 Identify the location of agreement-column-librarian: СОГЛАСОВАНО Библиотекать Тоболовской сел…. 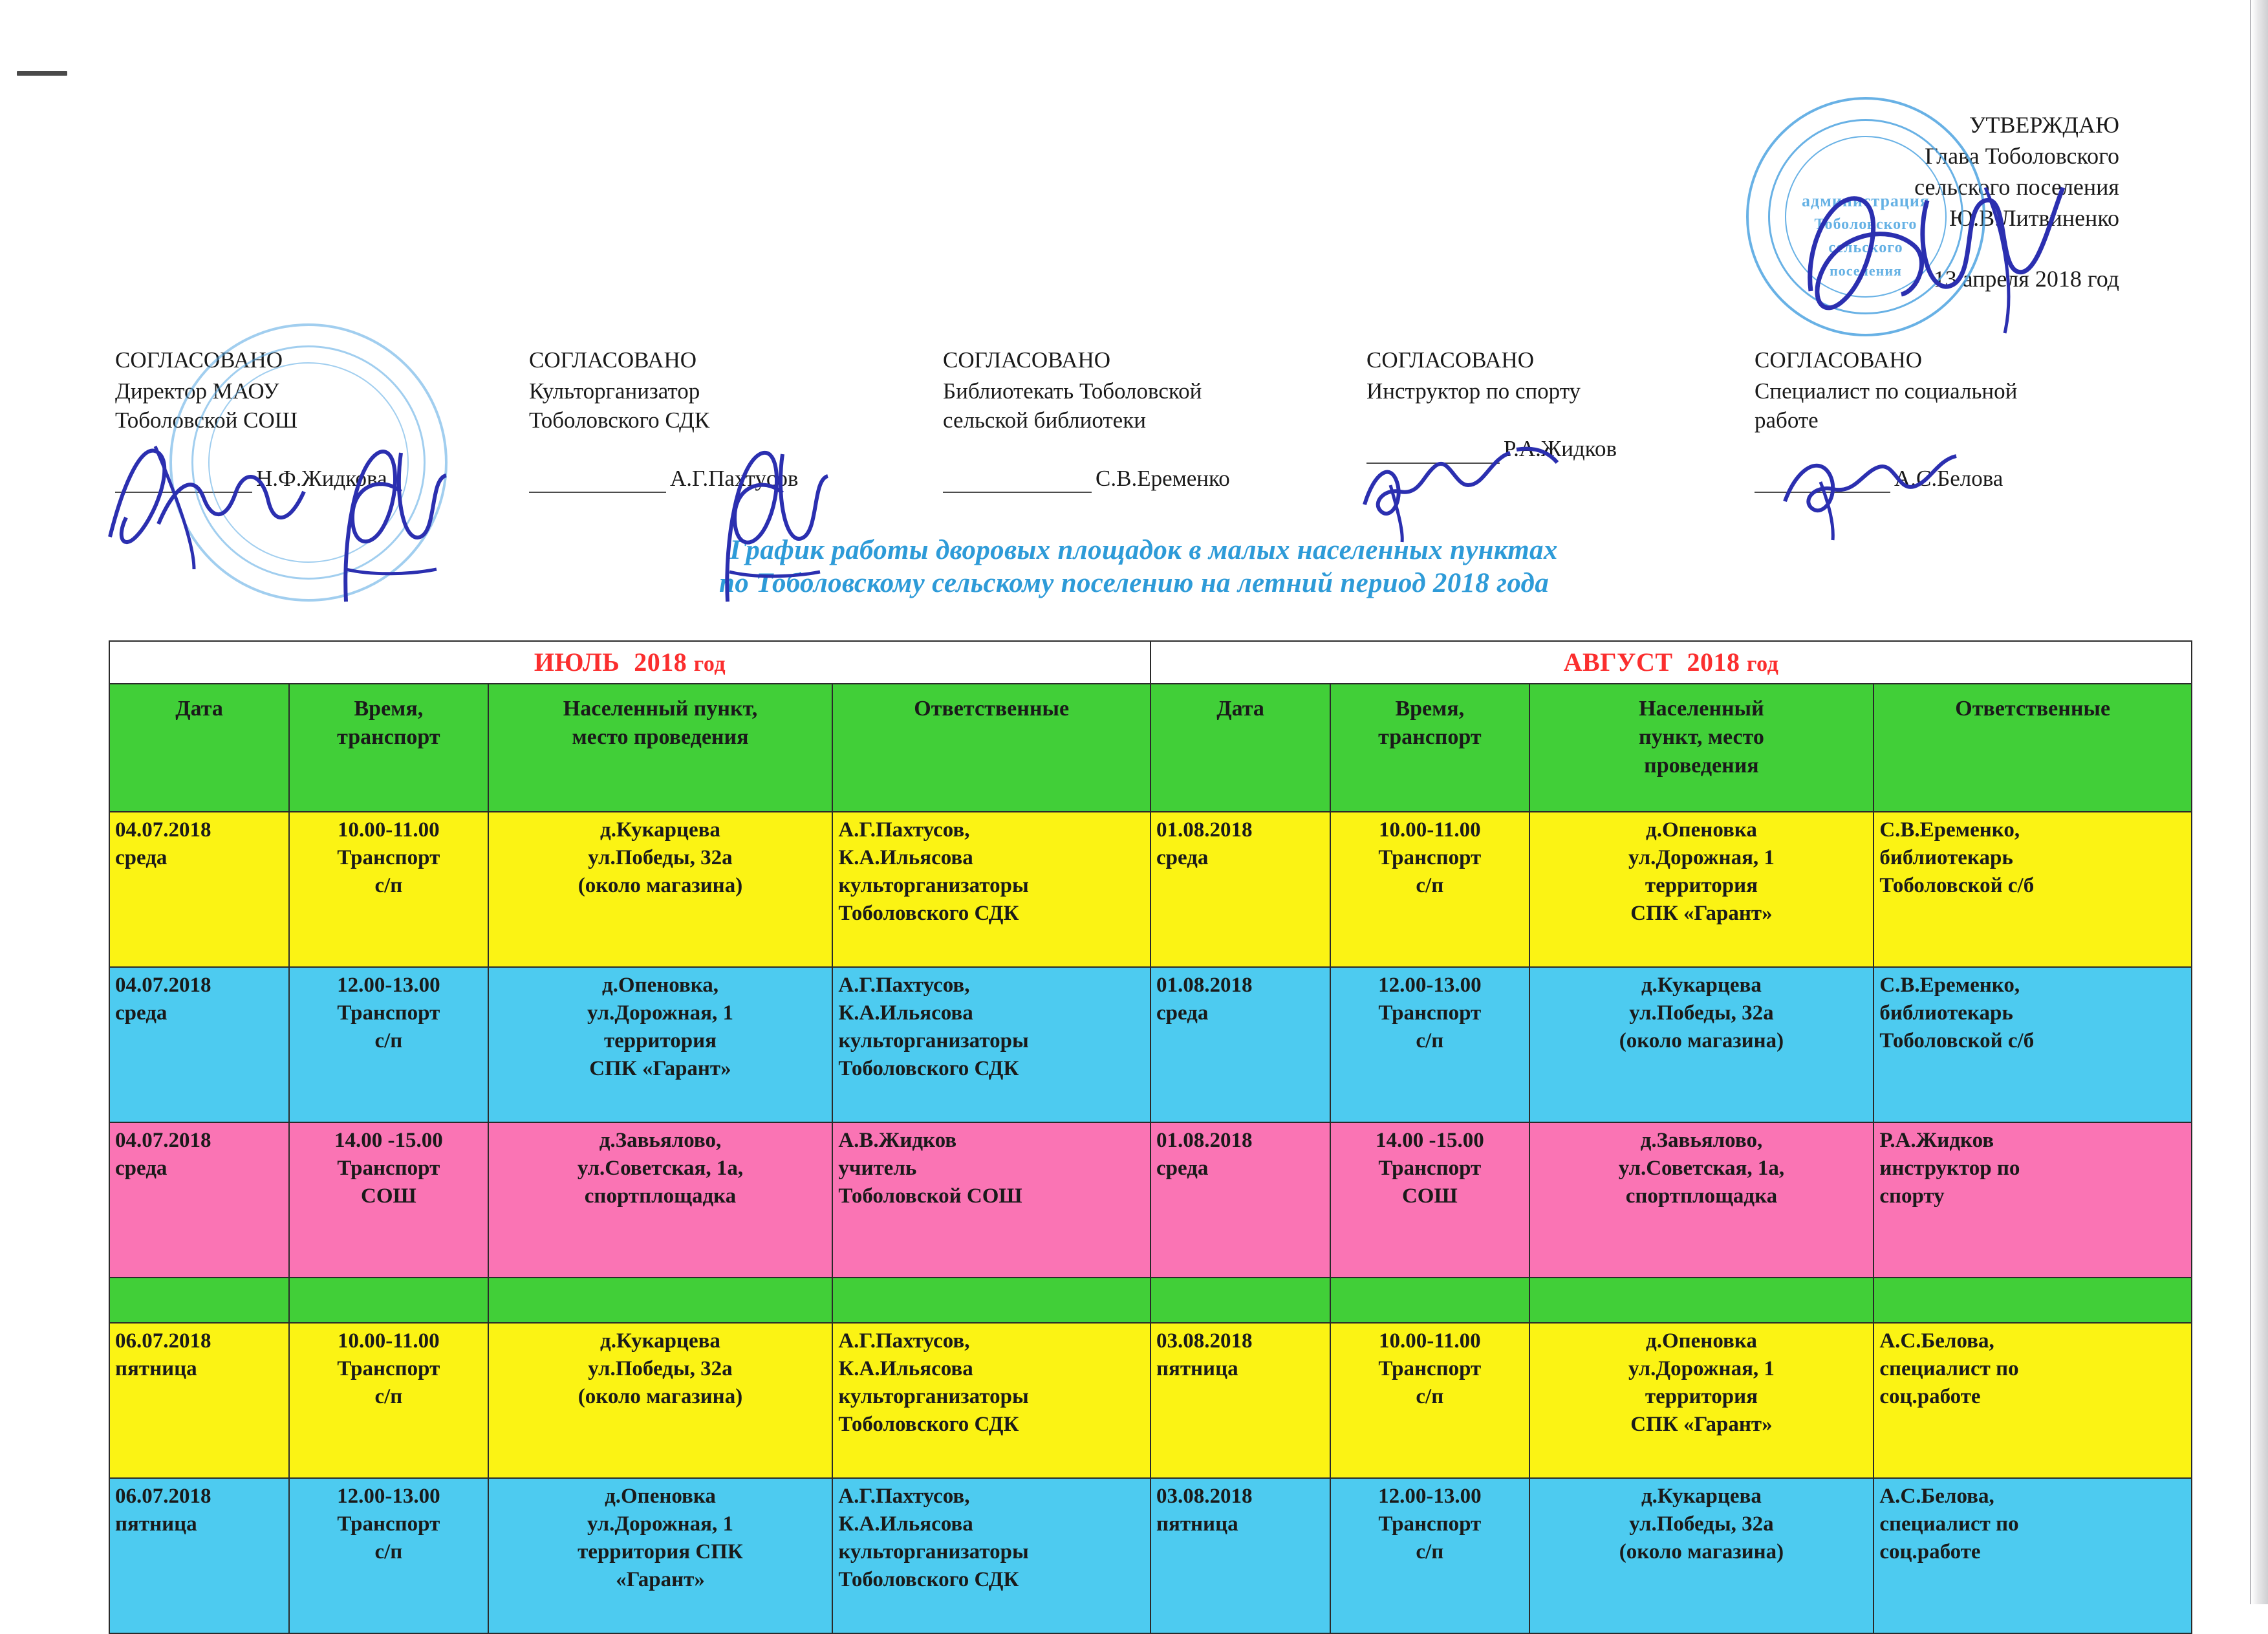
(1154, 419).